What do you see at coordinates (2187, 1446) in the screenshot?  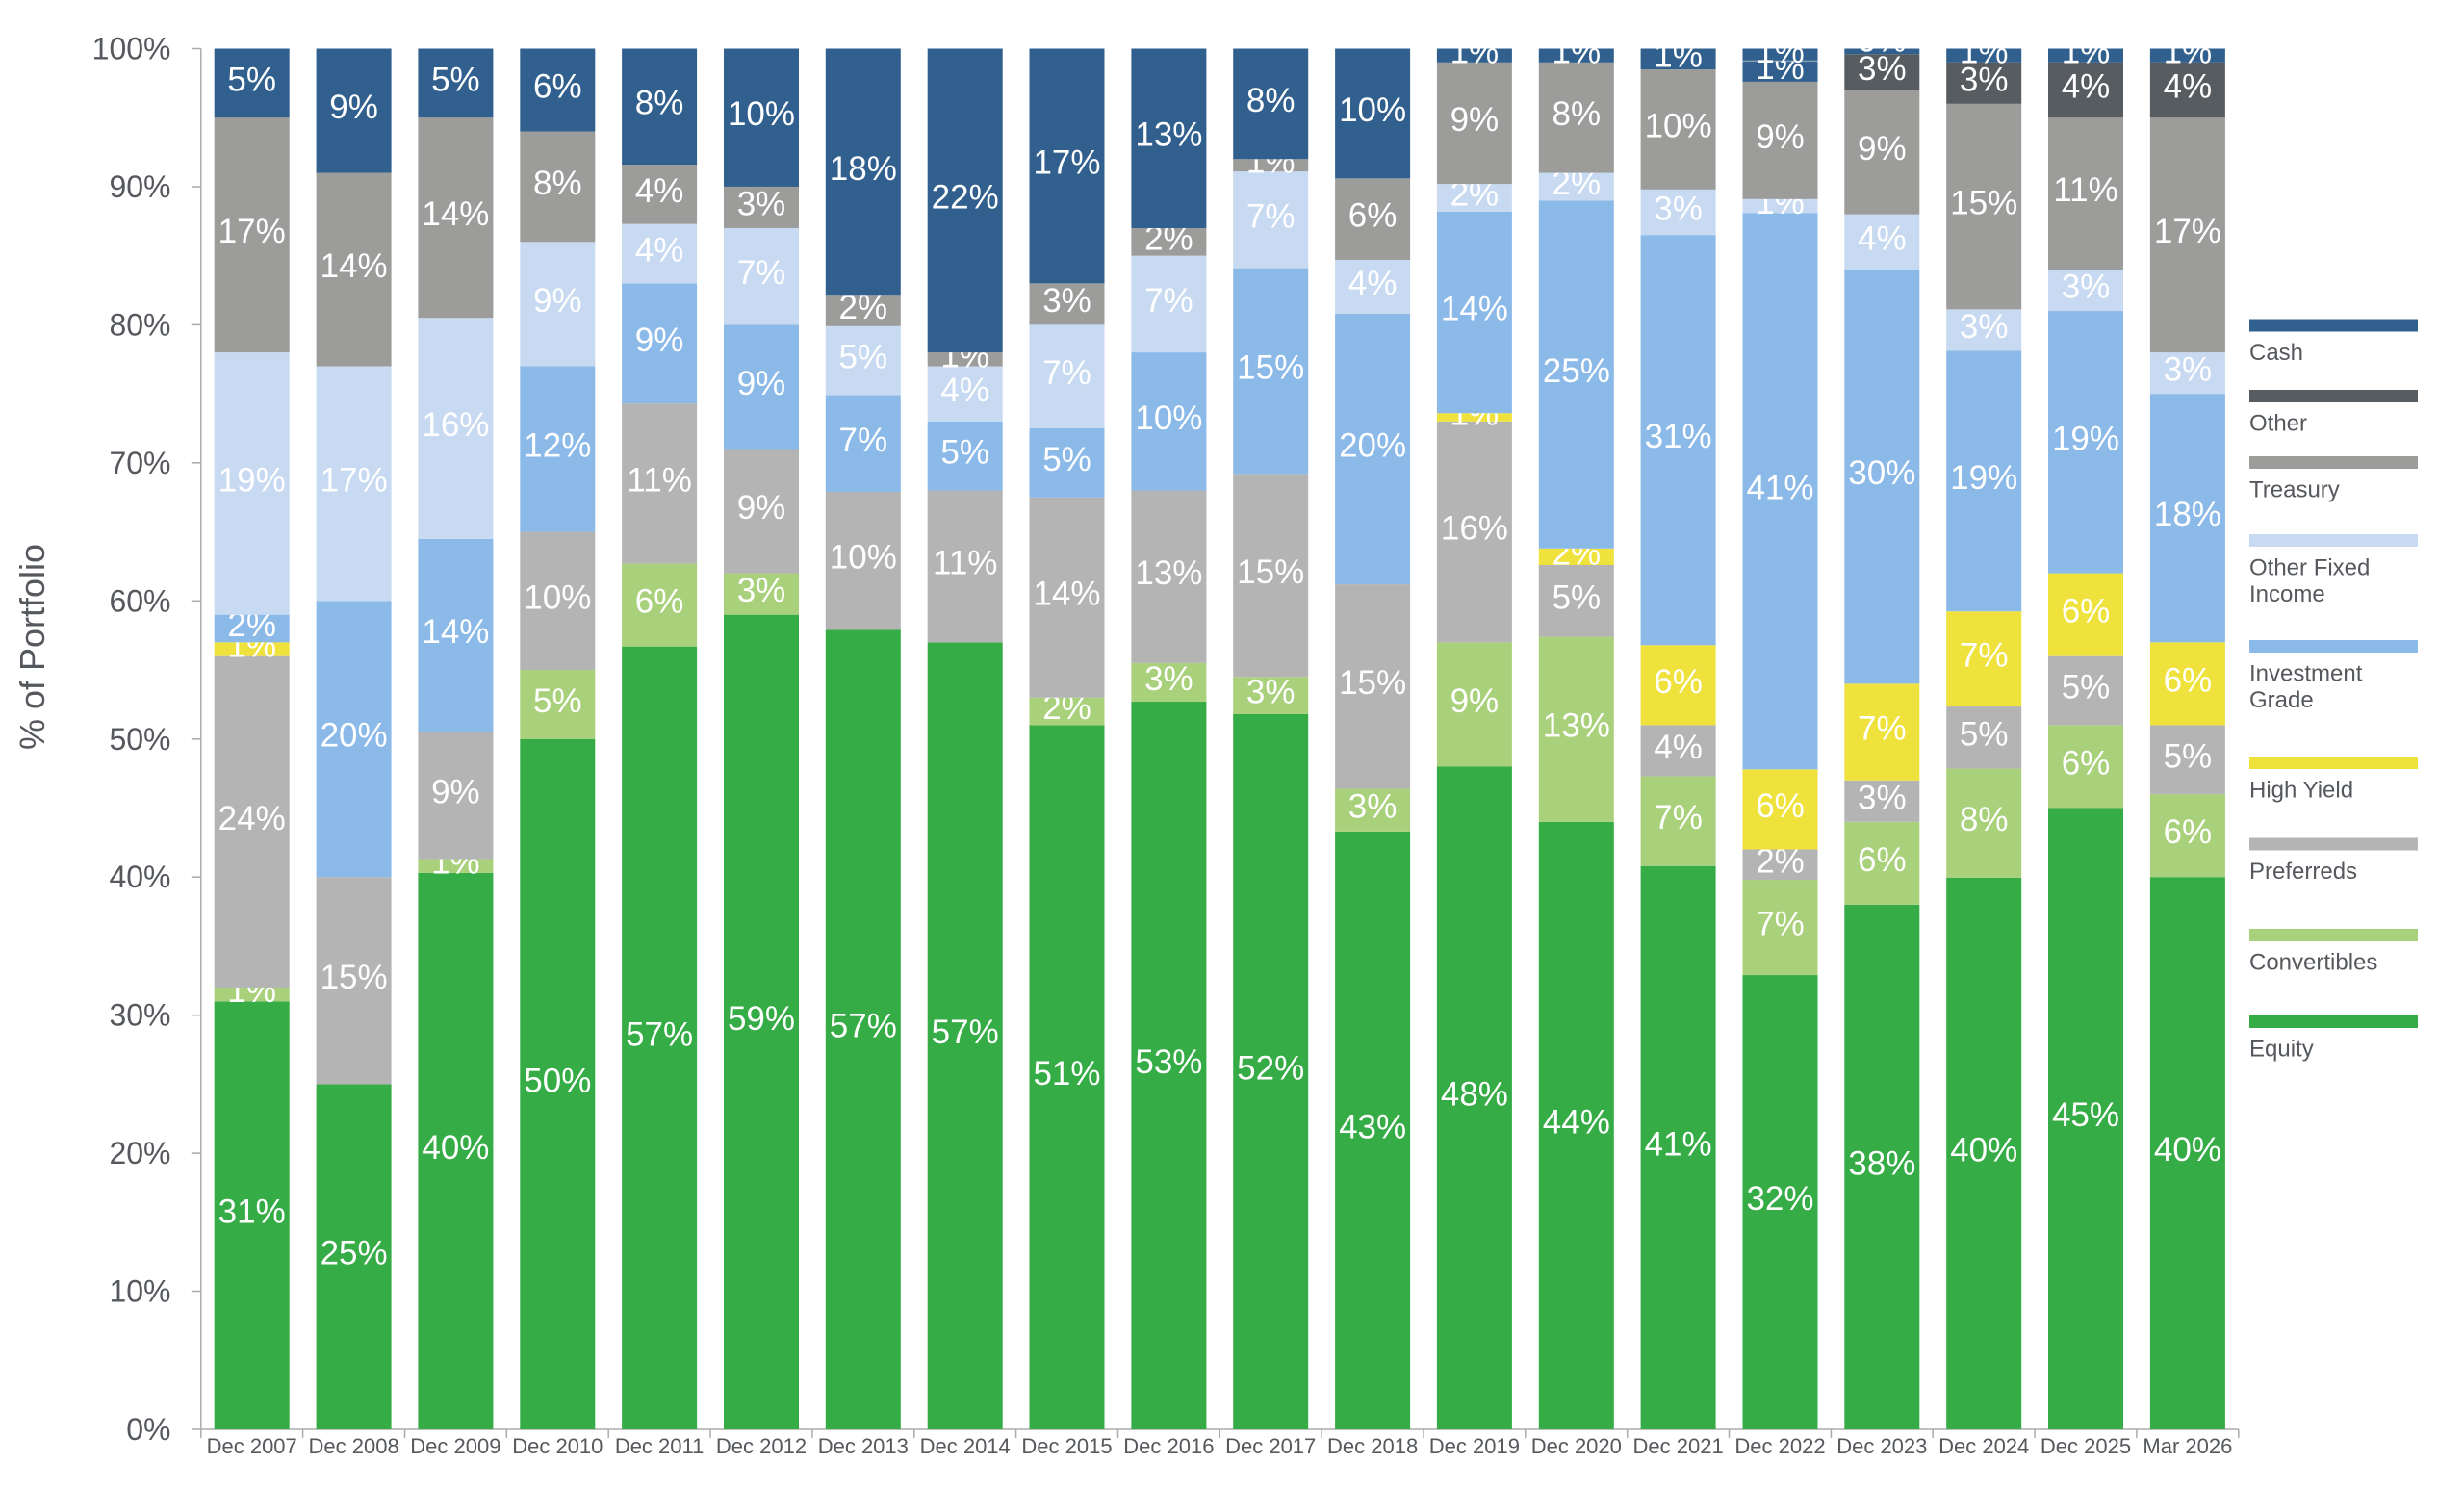 I see `svg-text: Mar 2026` at bounding box center [2187, 1446].